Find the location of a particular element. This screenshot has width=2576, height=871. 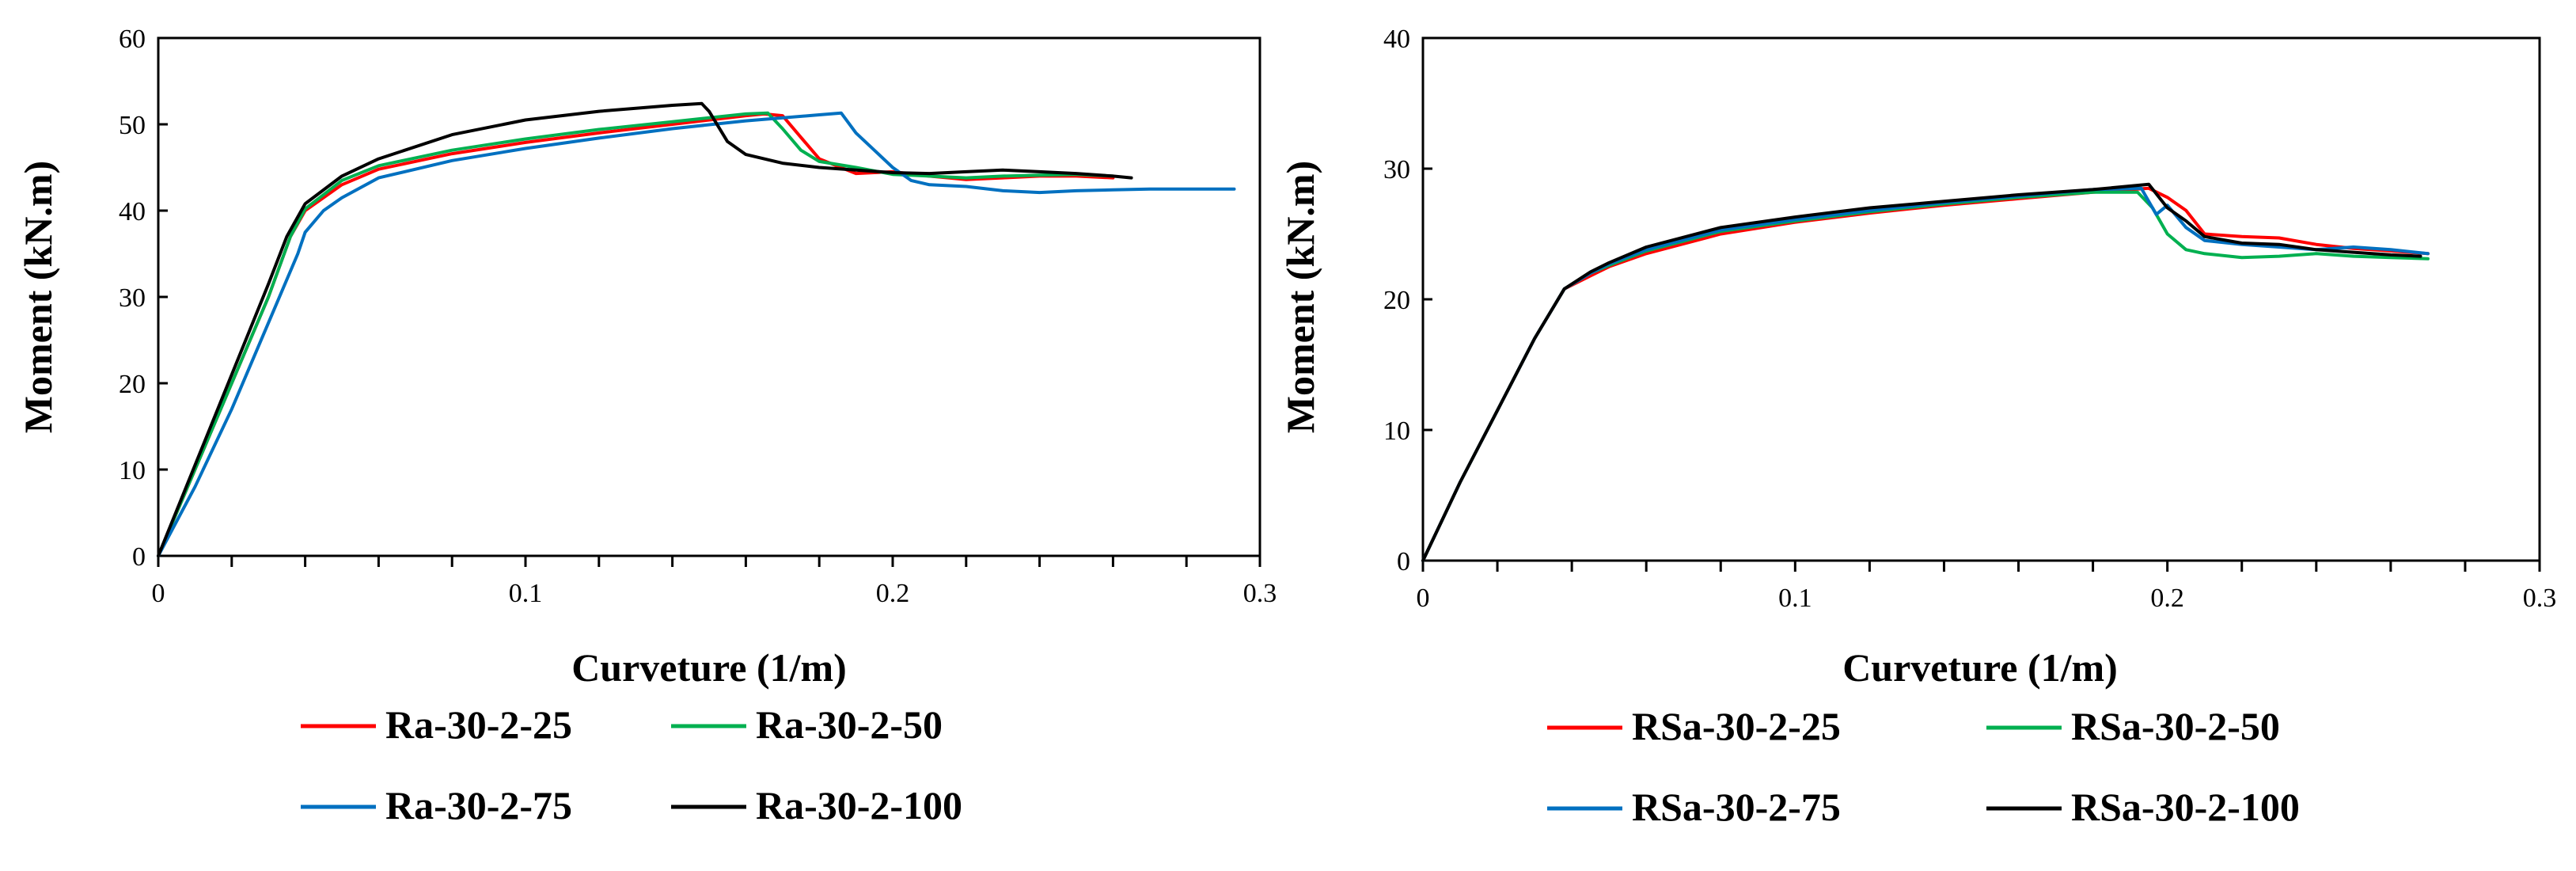

legend-label: RSa-30-2-25 is located at coordinates (1736, 726).